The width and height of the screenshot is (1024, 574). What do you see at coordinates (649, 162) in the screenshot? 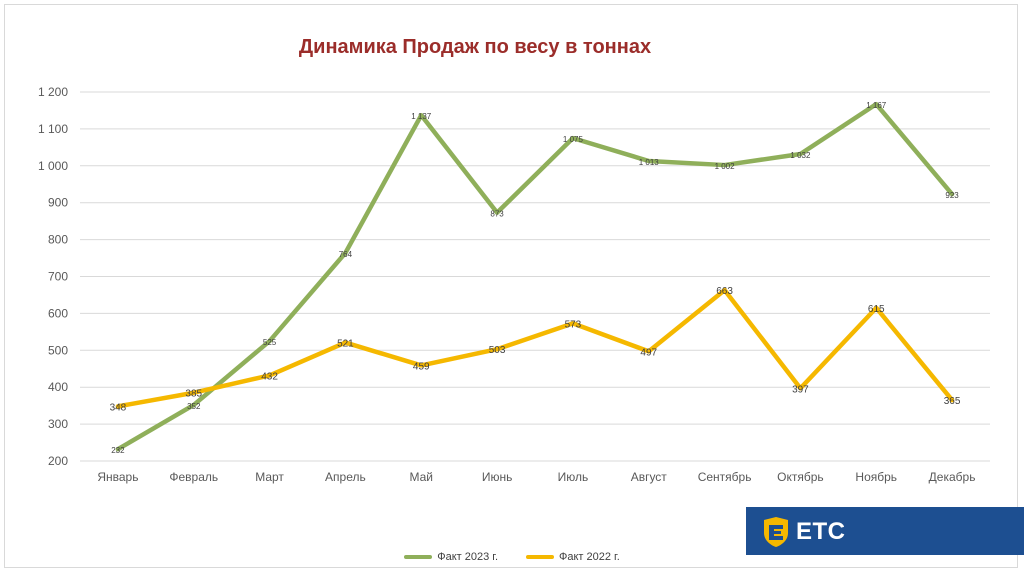
I see `data-label: 1 013` at bounding box center [649, 162].